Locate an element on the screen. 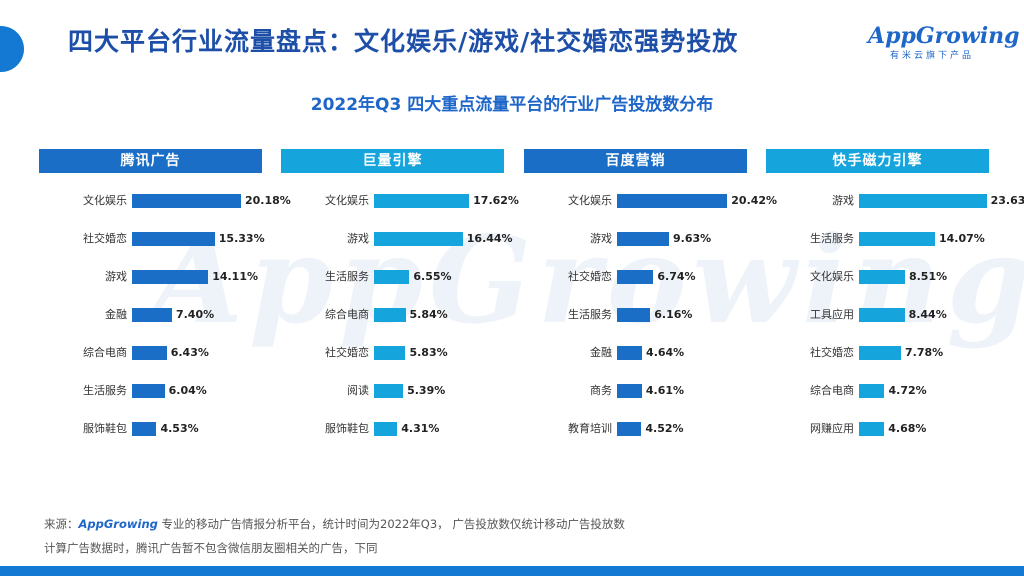 This screenshot has width=1024, height=576. panel-title: 腾讯广告 is located at coordinates (150, 161).